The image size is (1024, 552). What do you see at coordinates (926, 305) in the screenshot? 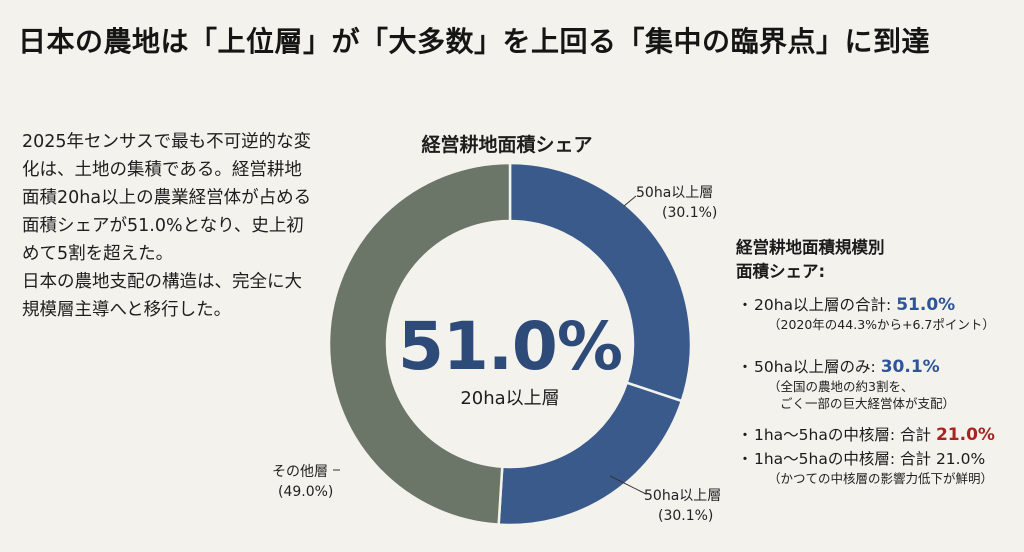
I see `breakdown-item-value: 51.0%` at bounding box center [926, 305].